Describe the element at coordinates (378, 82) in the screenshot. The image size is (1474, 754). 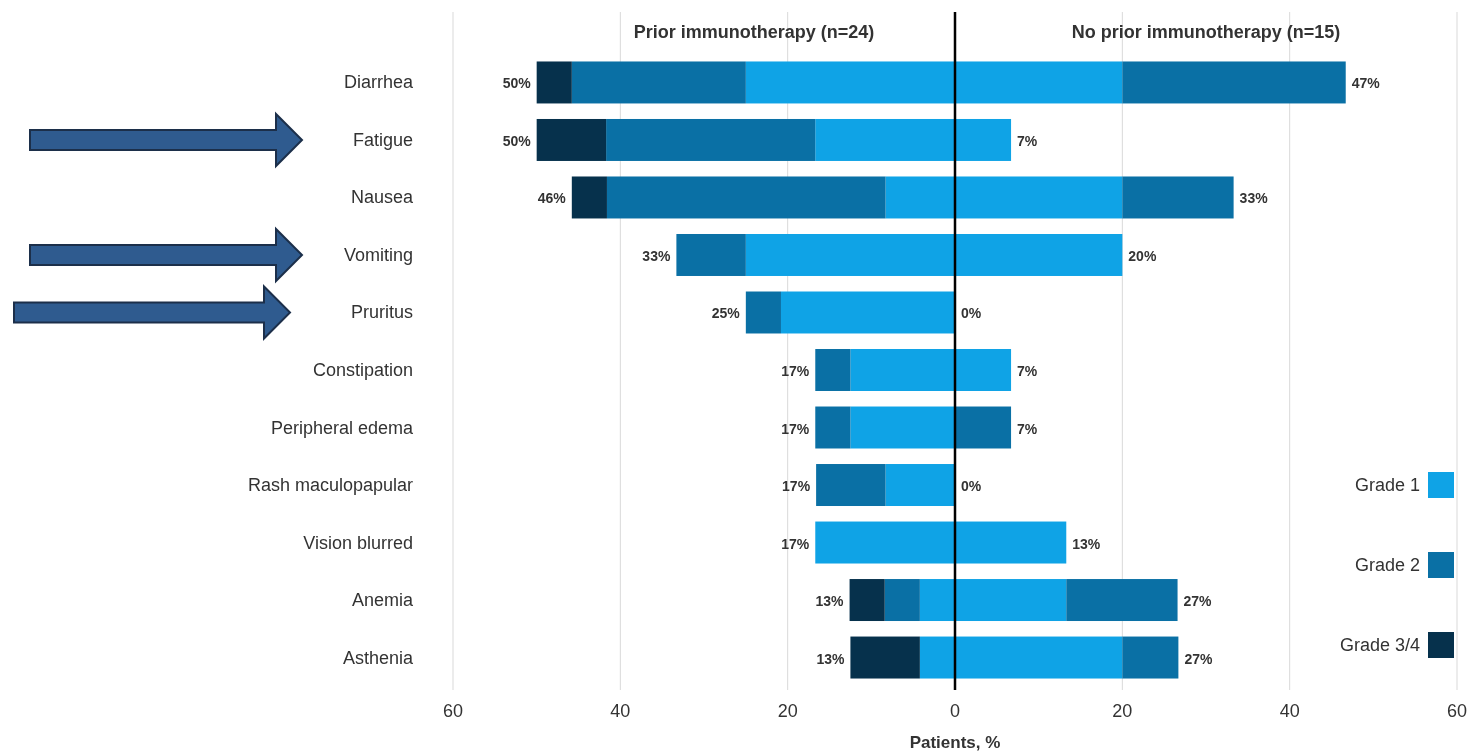
I see `y-tick-label: Diarrhea` at that location.